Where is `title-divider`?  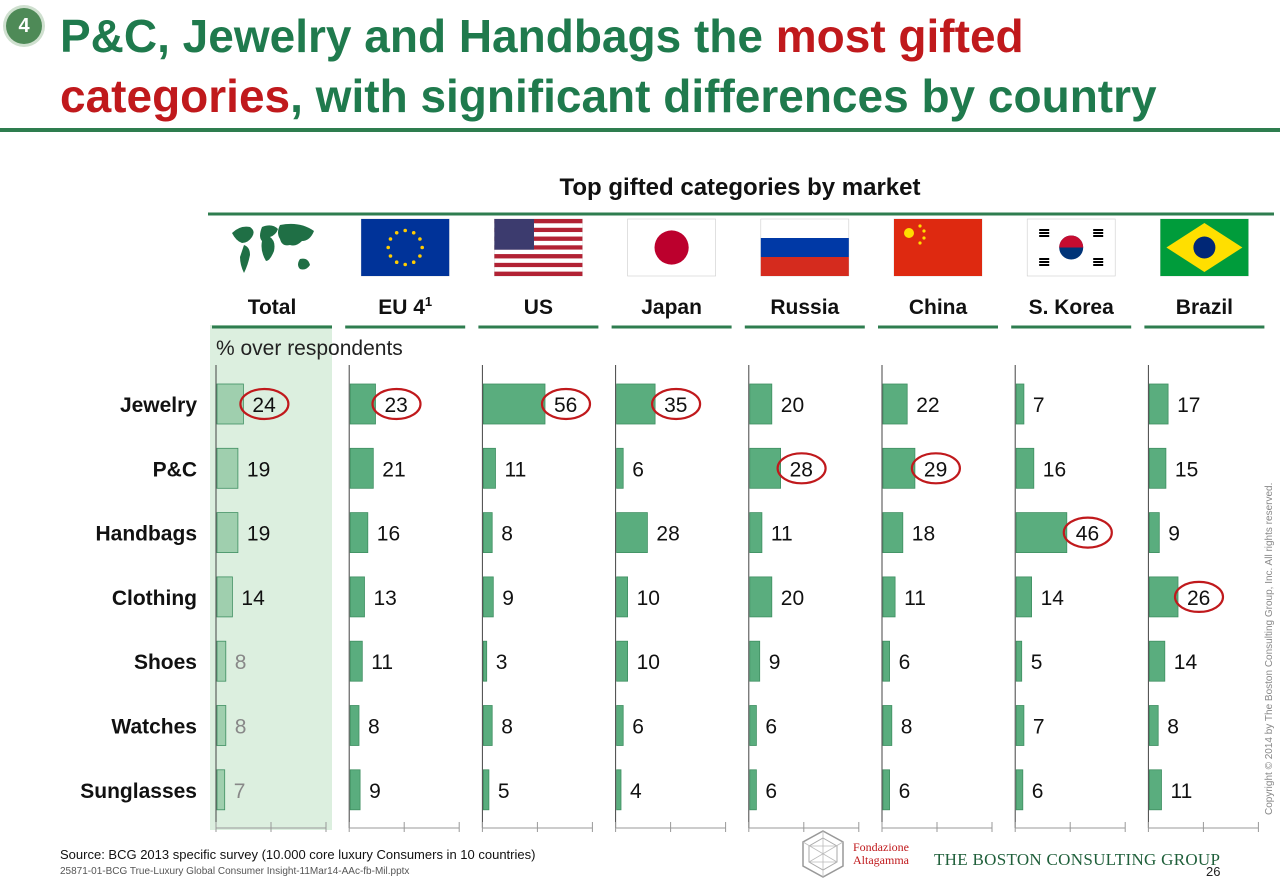
title-divider is located at coordinates (640, 130).